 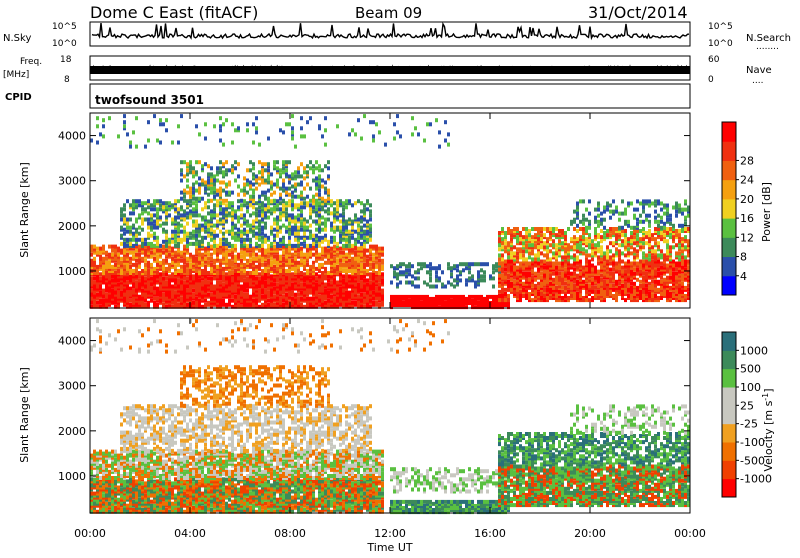 I want to click on freq-label-line2: [MHz], so click(x=16, y=75).